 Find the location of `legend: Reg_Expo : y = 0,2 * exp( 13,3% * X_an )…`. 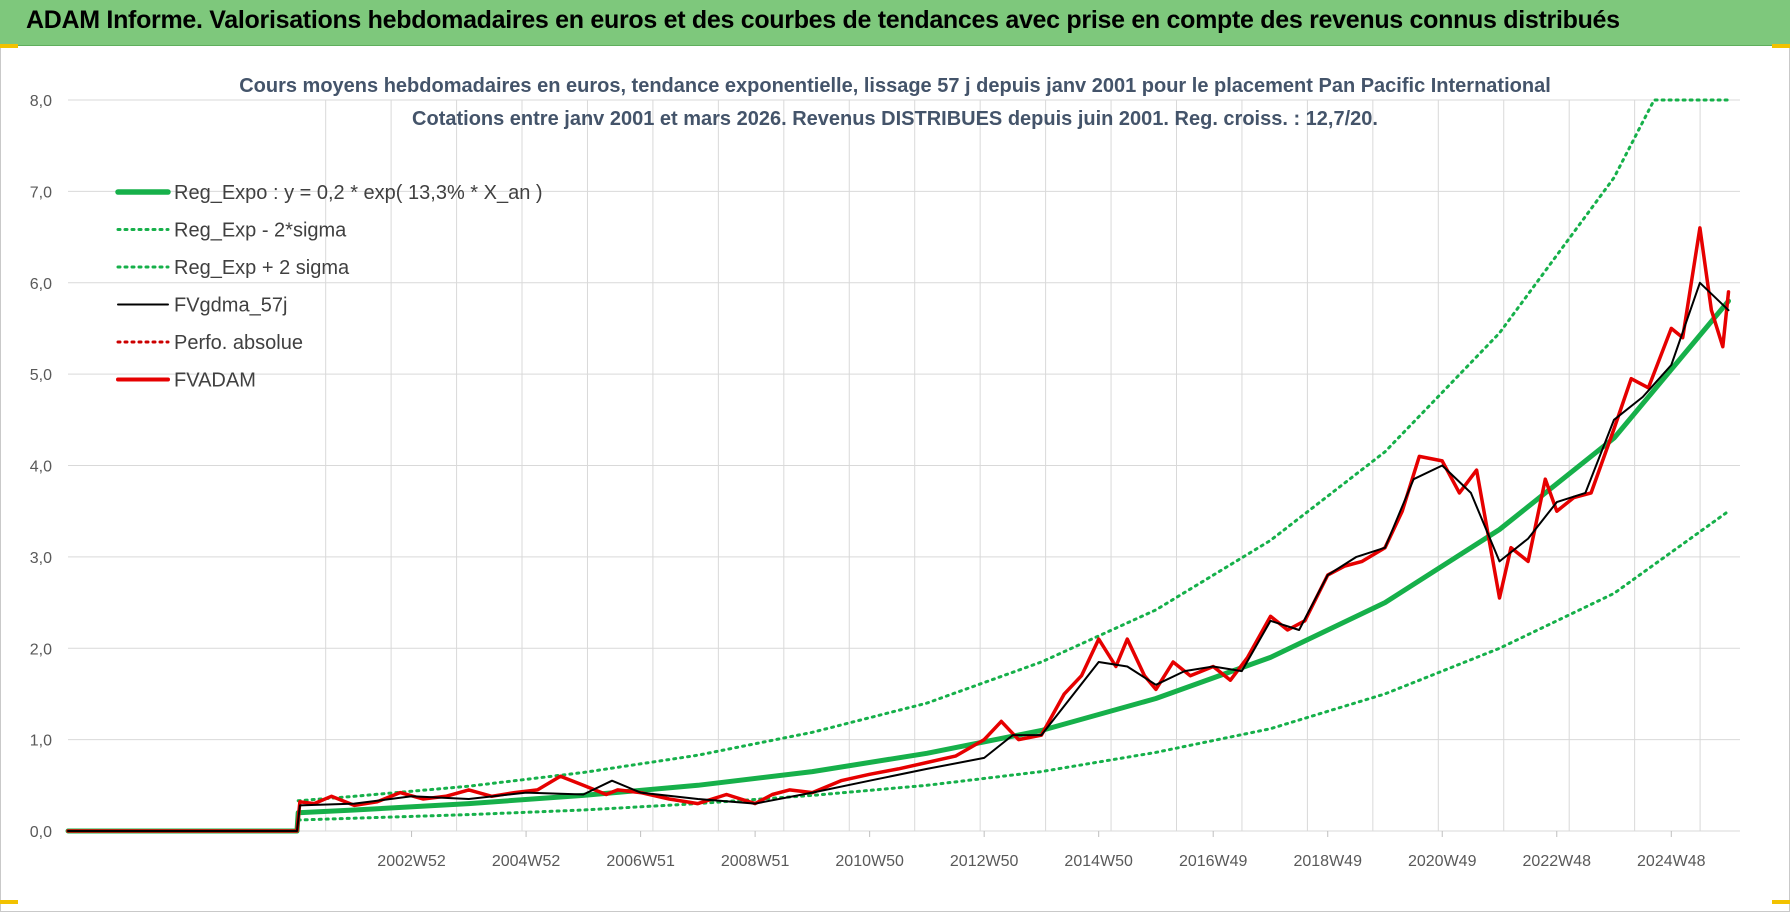

legend: Reg_Expo : y = 0,2 * exp( 13,3% * X_an )… is located at coordinates (329, 287).